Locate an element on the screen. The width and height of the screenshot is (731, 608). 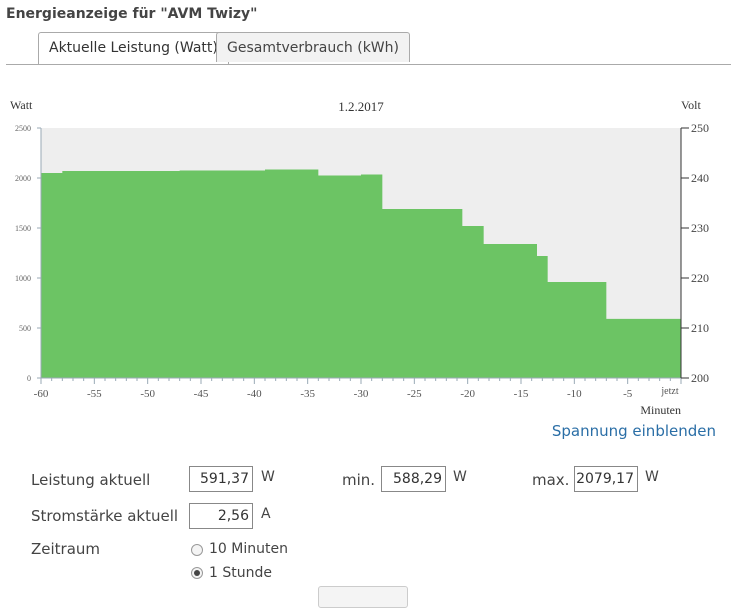
stromstaerke-unit: A is located at coordinates (266, 514).